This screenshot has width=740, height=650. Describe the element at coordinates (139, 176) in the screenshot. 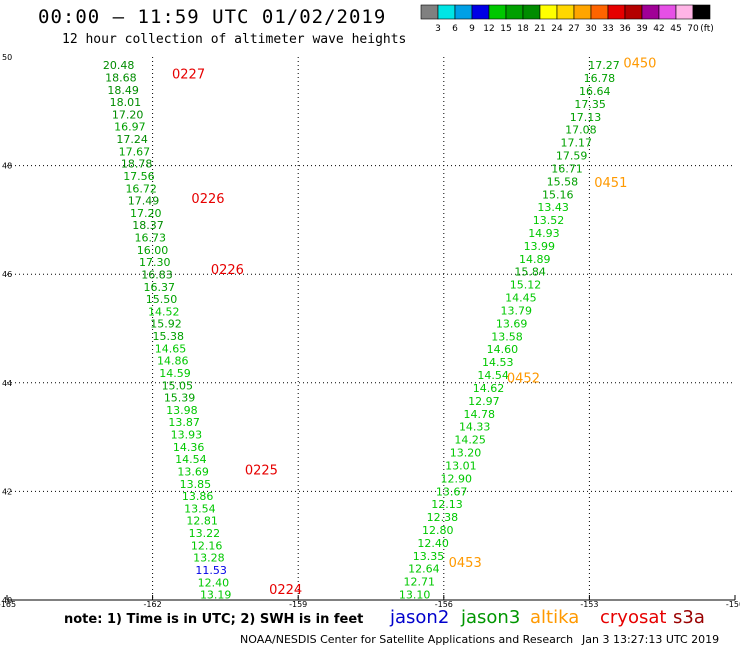

I see `wave-height-value: 17.56` at that location.